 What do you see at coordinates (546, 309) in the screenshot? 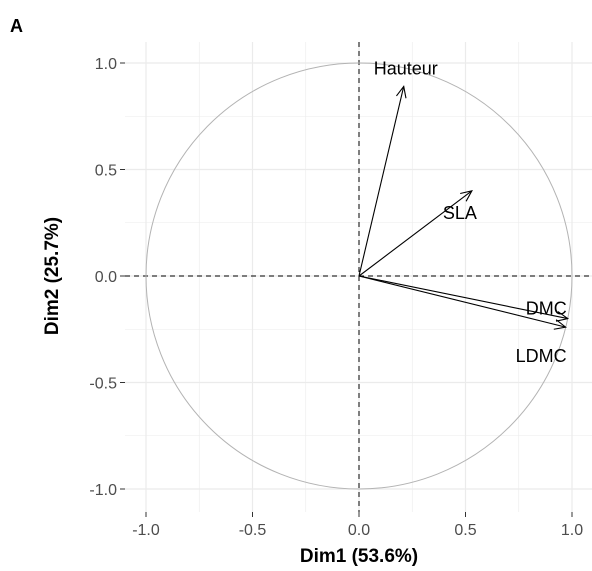
I see `vector-label: DMC` at bounding box center [546, 309].